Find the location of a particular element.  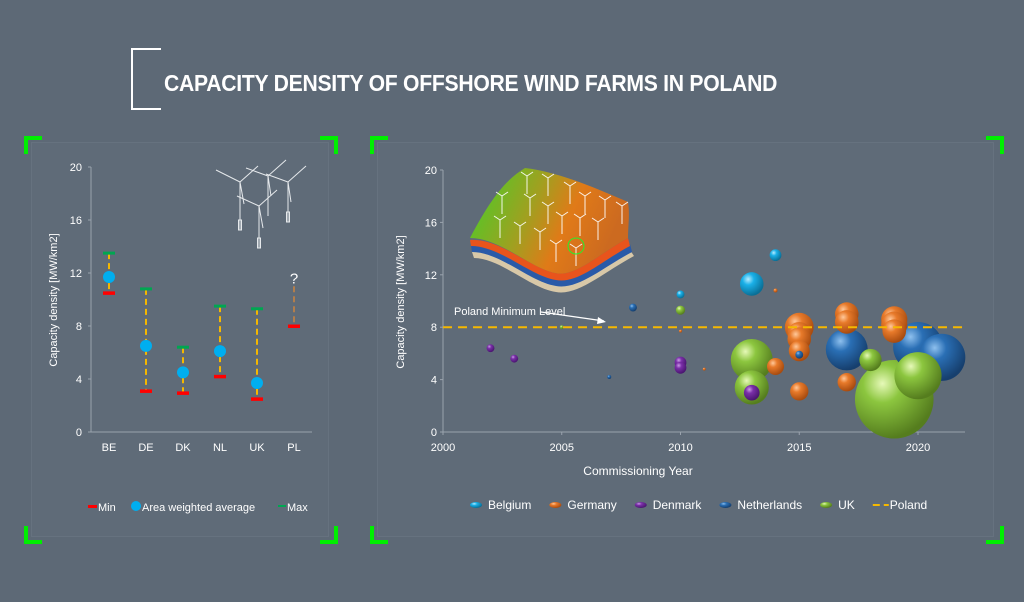

right-y-tick-label: 0 is located at coordinates (434, 433).